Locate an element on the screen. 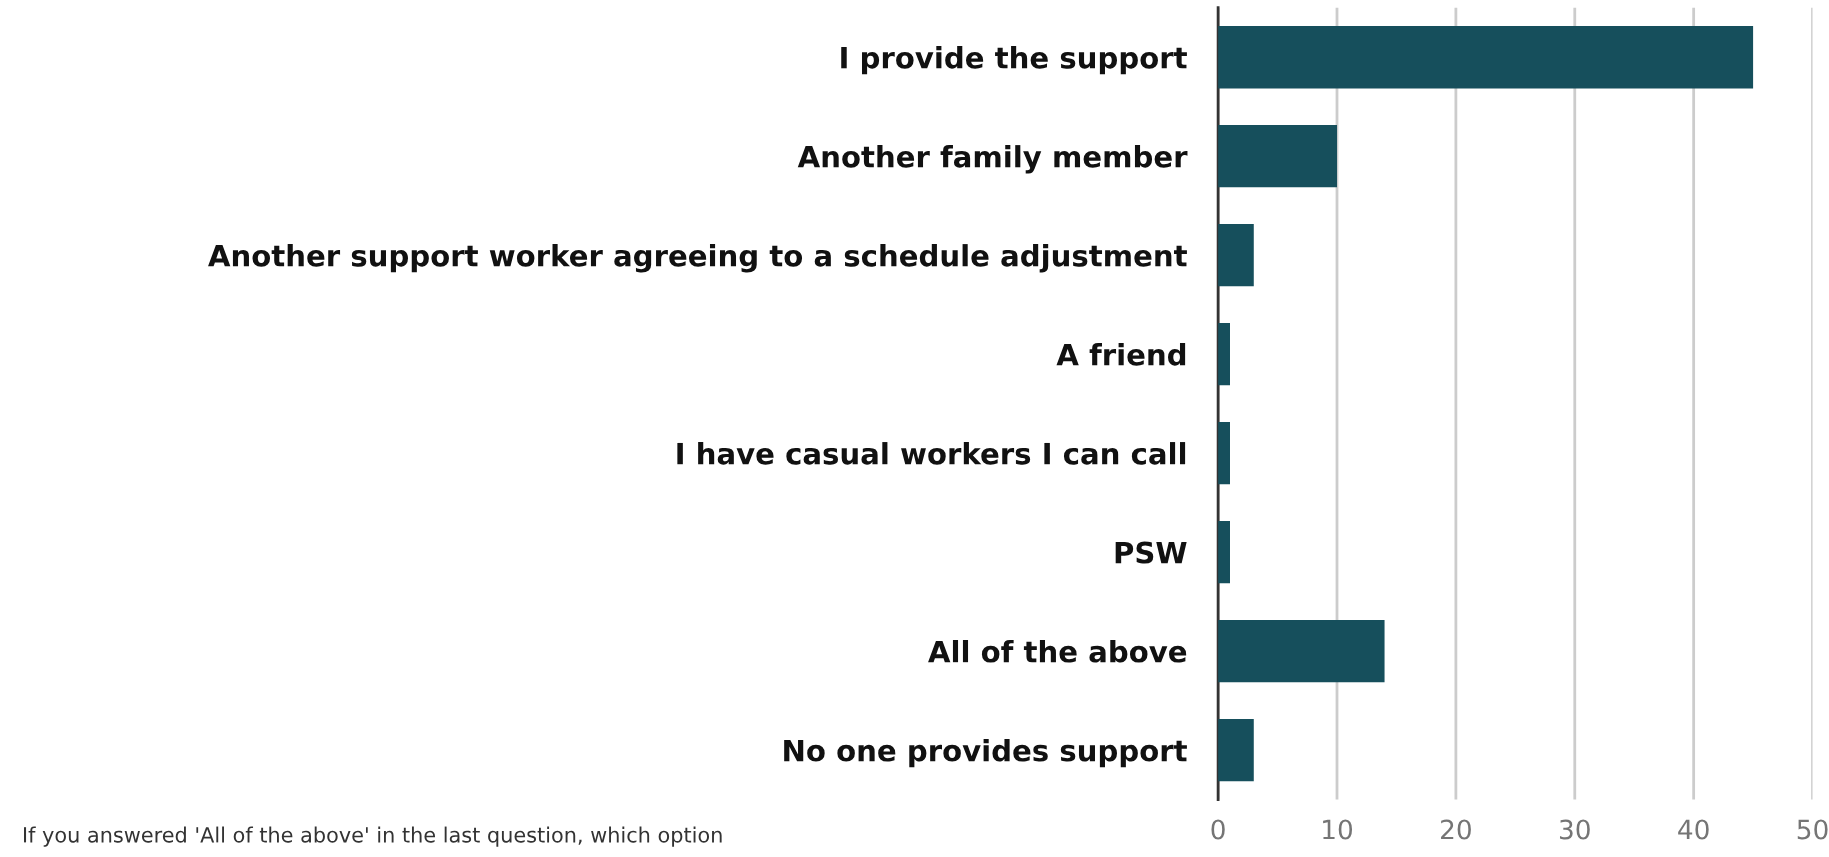 This screenshot has height=857, width=1829. y-tick-label: PSW is located at coordinates (1151, 552).